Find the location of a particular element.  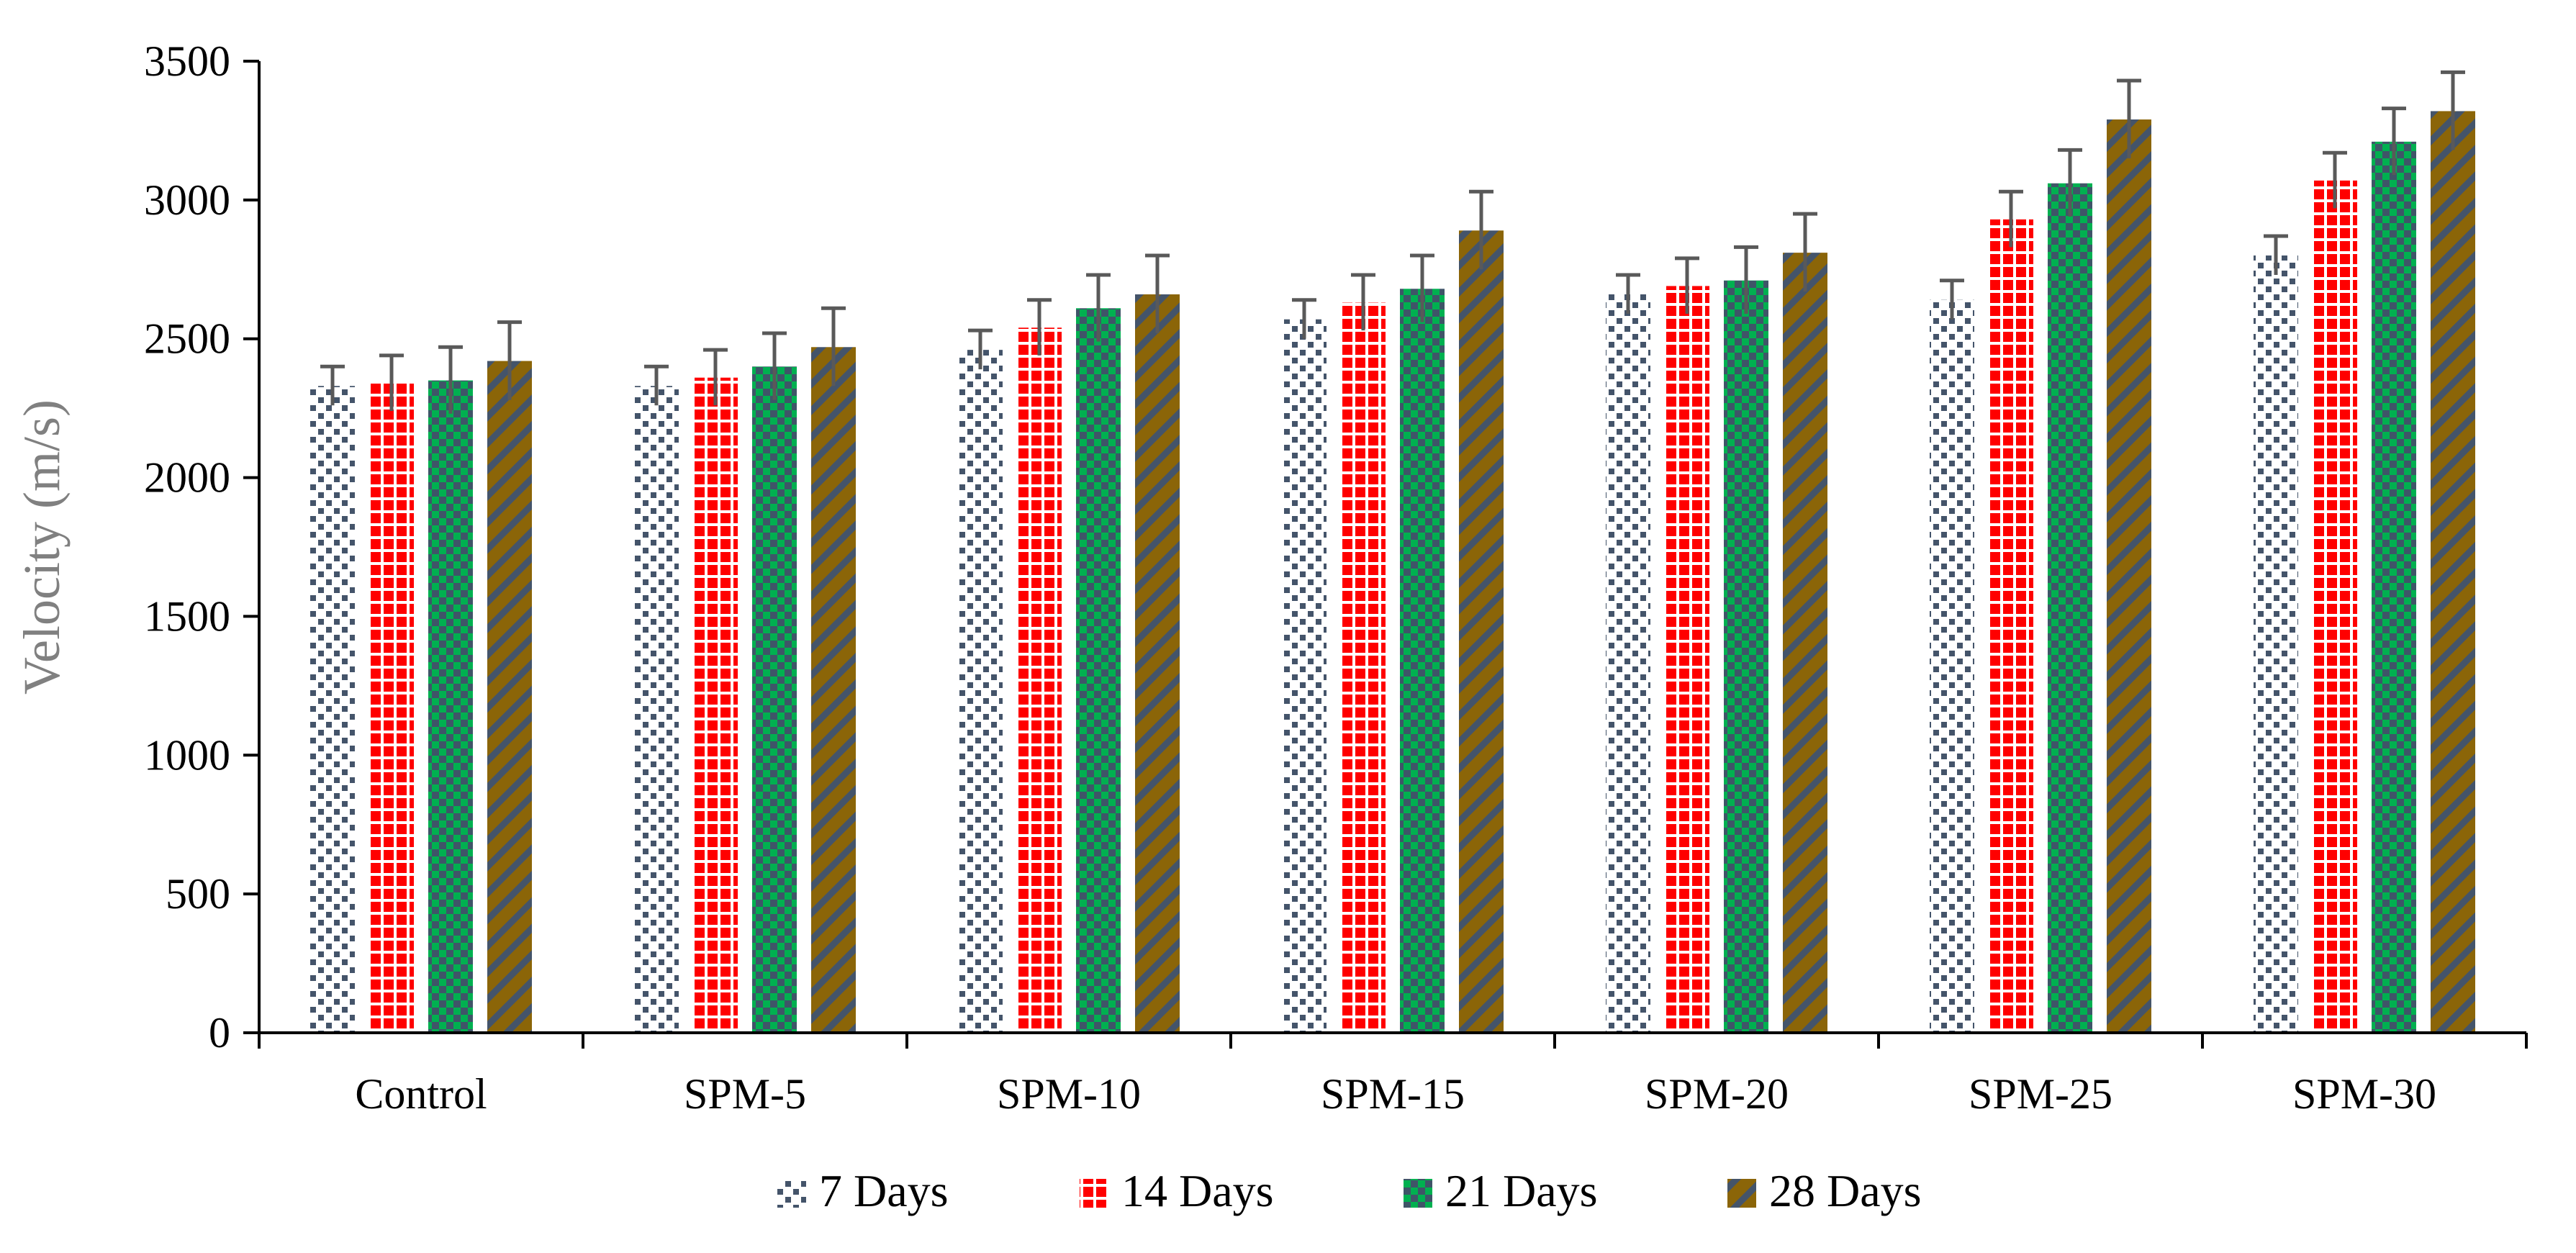

y-axis-title: Velocity (m/s) is located at coordinates (42, 547).